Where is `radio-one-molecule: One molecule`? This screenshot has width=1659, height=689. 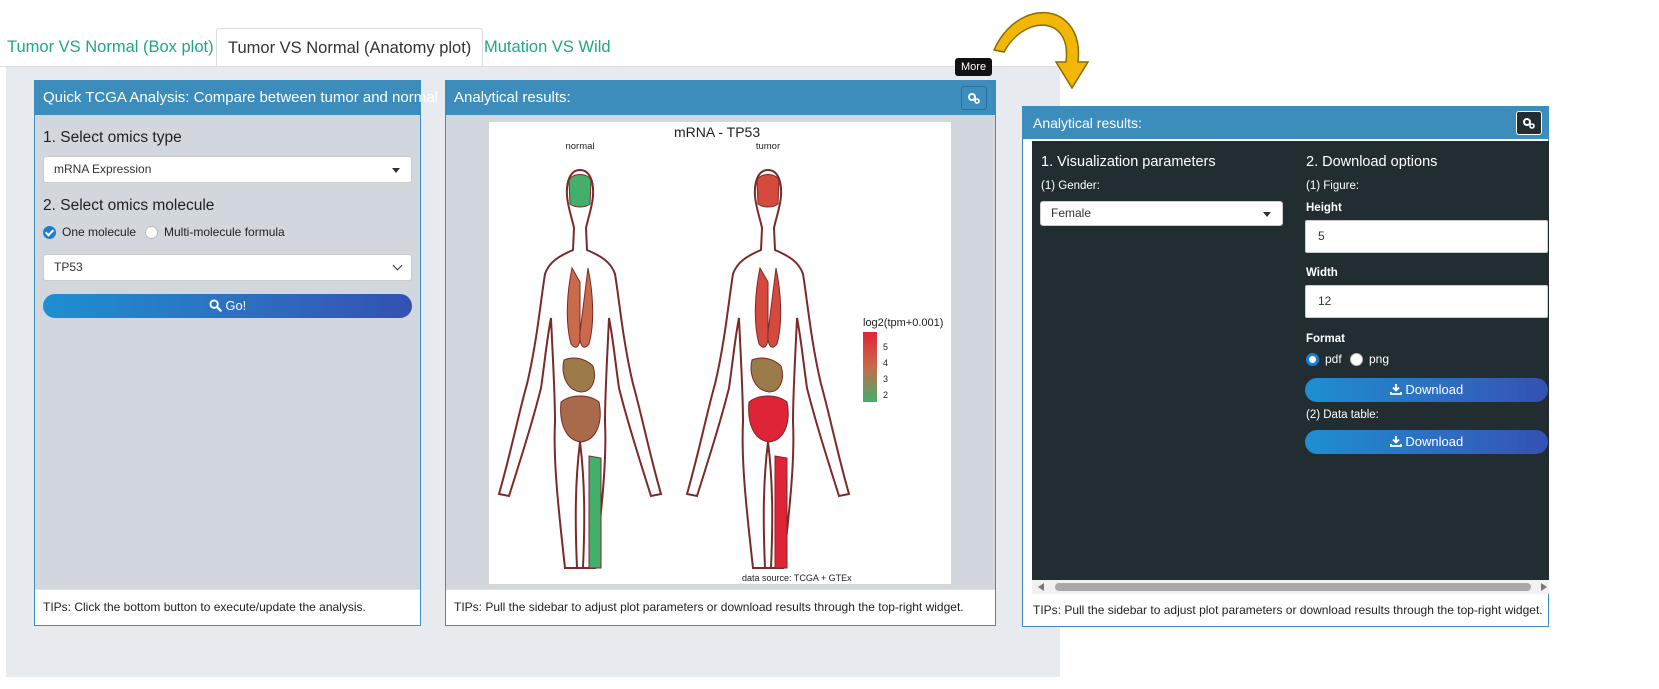 radio-one-molecule: One molecule is located at coordinates (89, 232).